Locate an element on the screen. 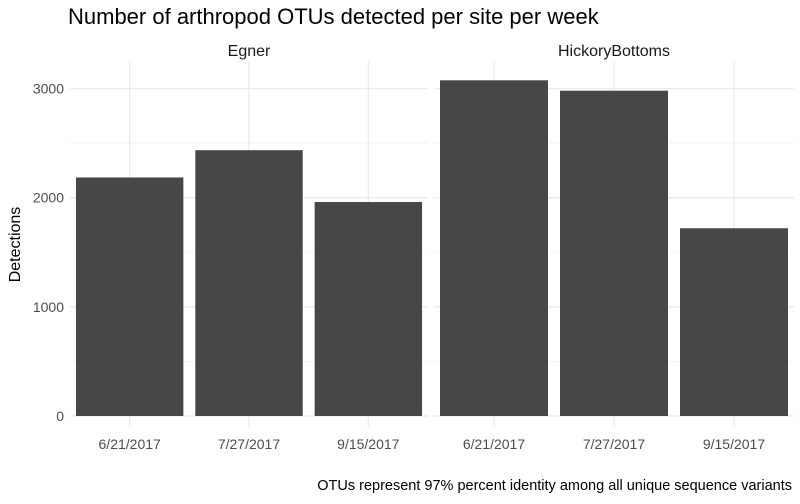 The width and height of the screenshot is (800, 504). y-tick-label-3: 3000 is located at coordinates (48, 89).